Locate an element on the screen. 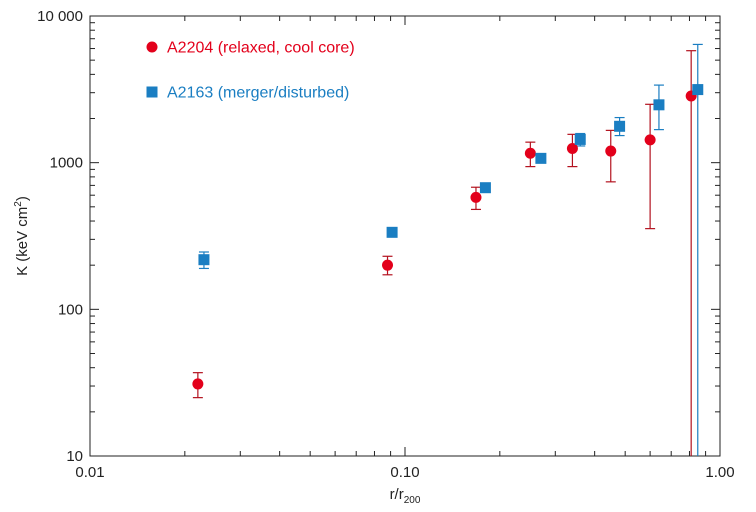 Image resolution: width=756 pixels, height=512 pixels. y-tick-label: 10 000 is located at coordinates (60, 16).